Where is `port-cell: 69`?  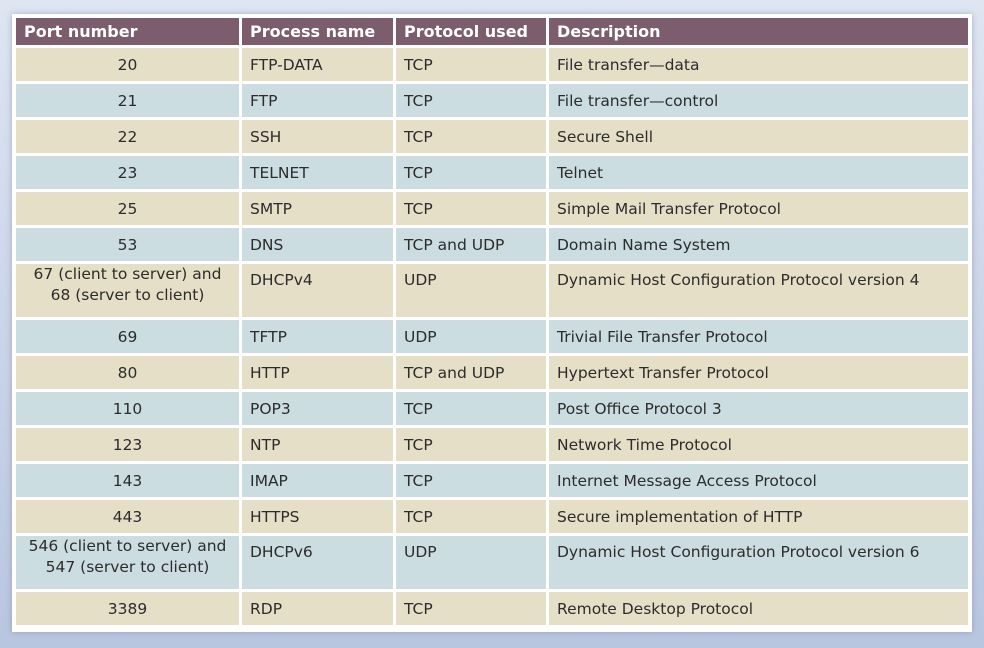
port-cell: 69 is located at coordinates (129, 338).